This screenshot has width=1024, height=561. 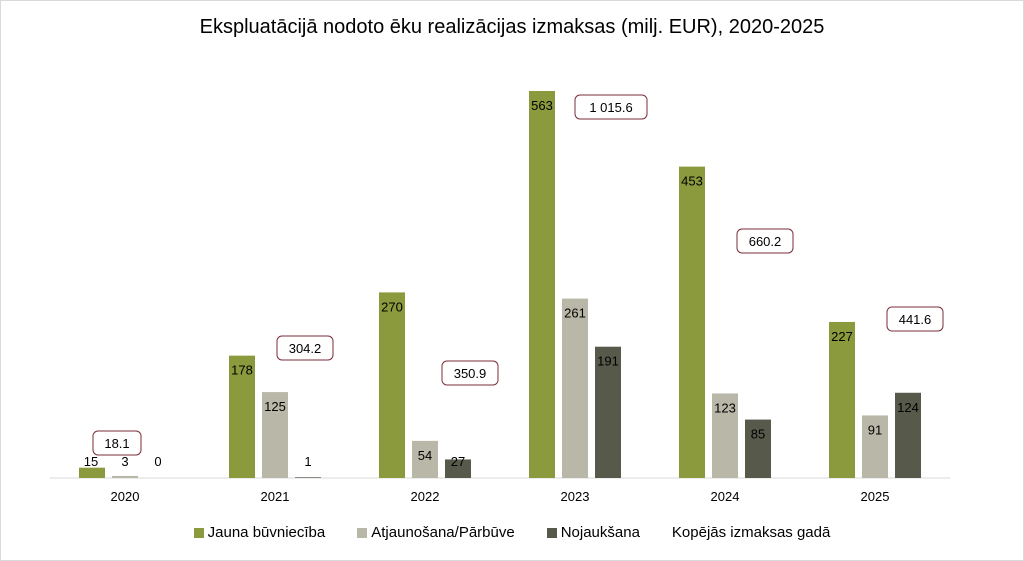 I want to click on x-tick-label: 2021, so click(x=275, y=496).